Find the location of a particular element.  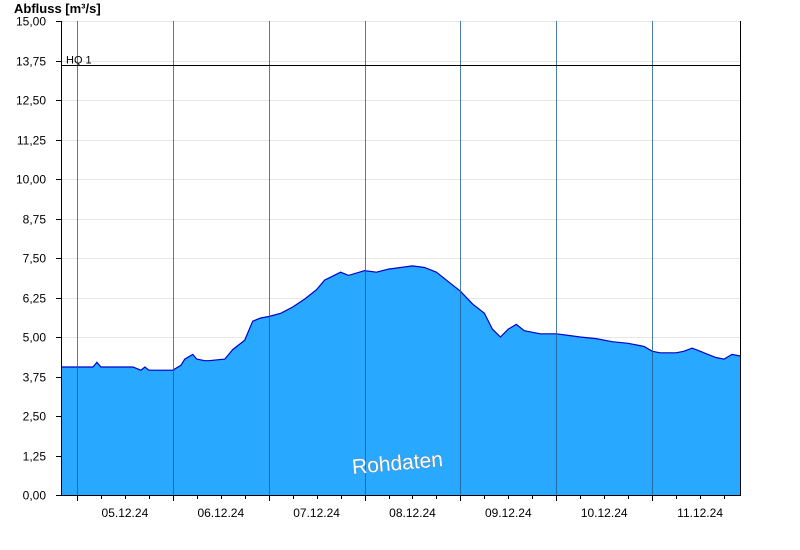

x-tick-label: 10.12.24 is located at coordinates (604, 513).